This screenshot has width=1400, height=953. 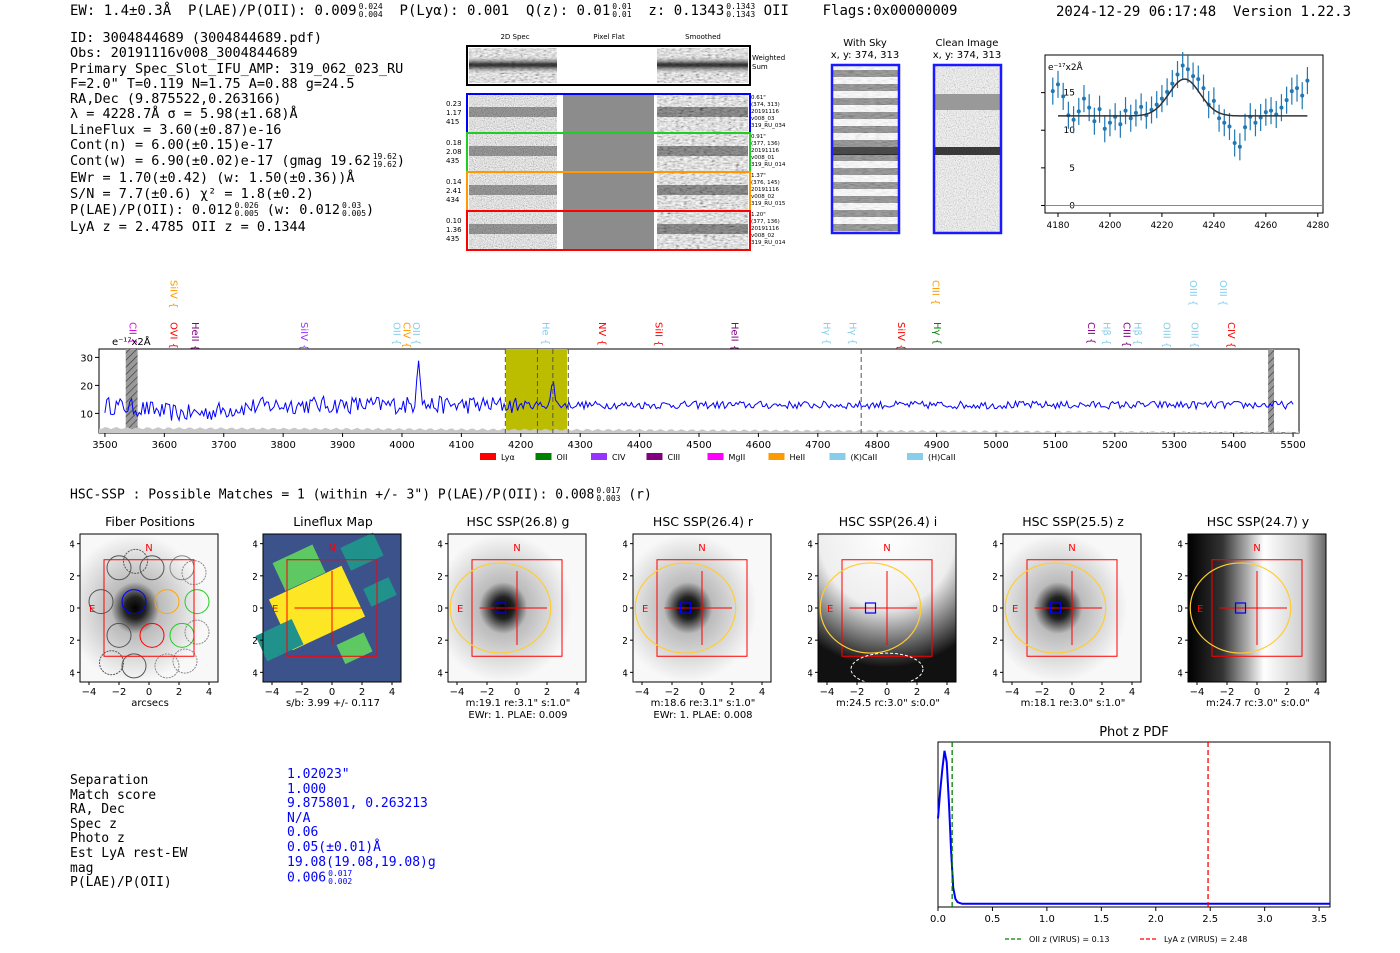 I want to click on contw-lower: 19.62, so click(x=384, y=165).